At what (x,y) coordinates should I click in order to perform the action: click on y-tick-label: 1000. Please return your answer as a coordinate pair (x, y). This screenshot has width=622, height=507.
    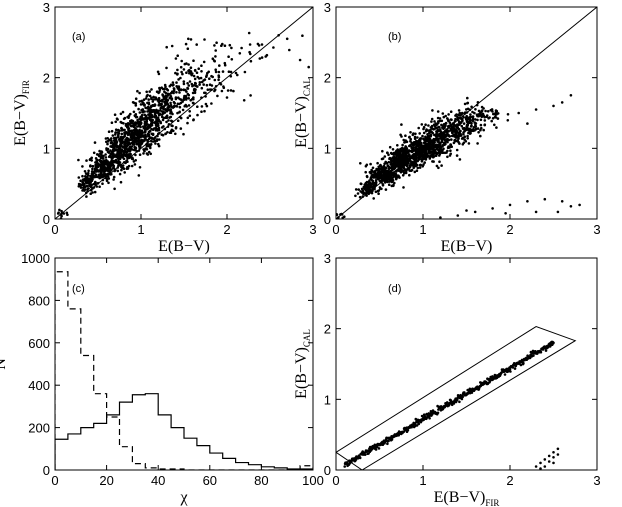
    Looking at the image, I should click on (35, 258).